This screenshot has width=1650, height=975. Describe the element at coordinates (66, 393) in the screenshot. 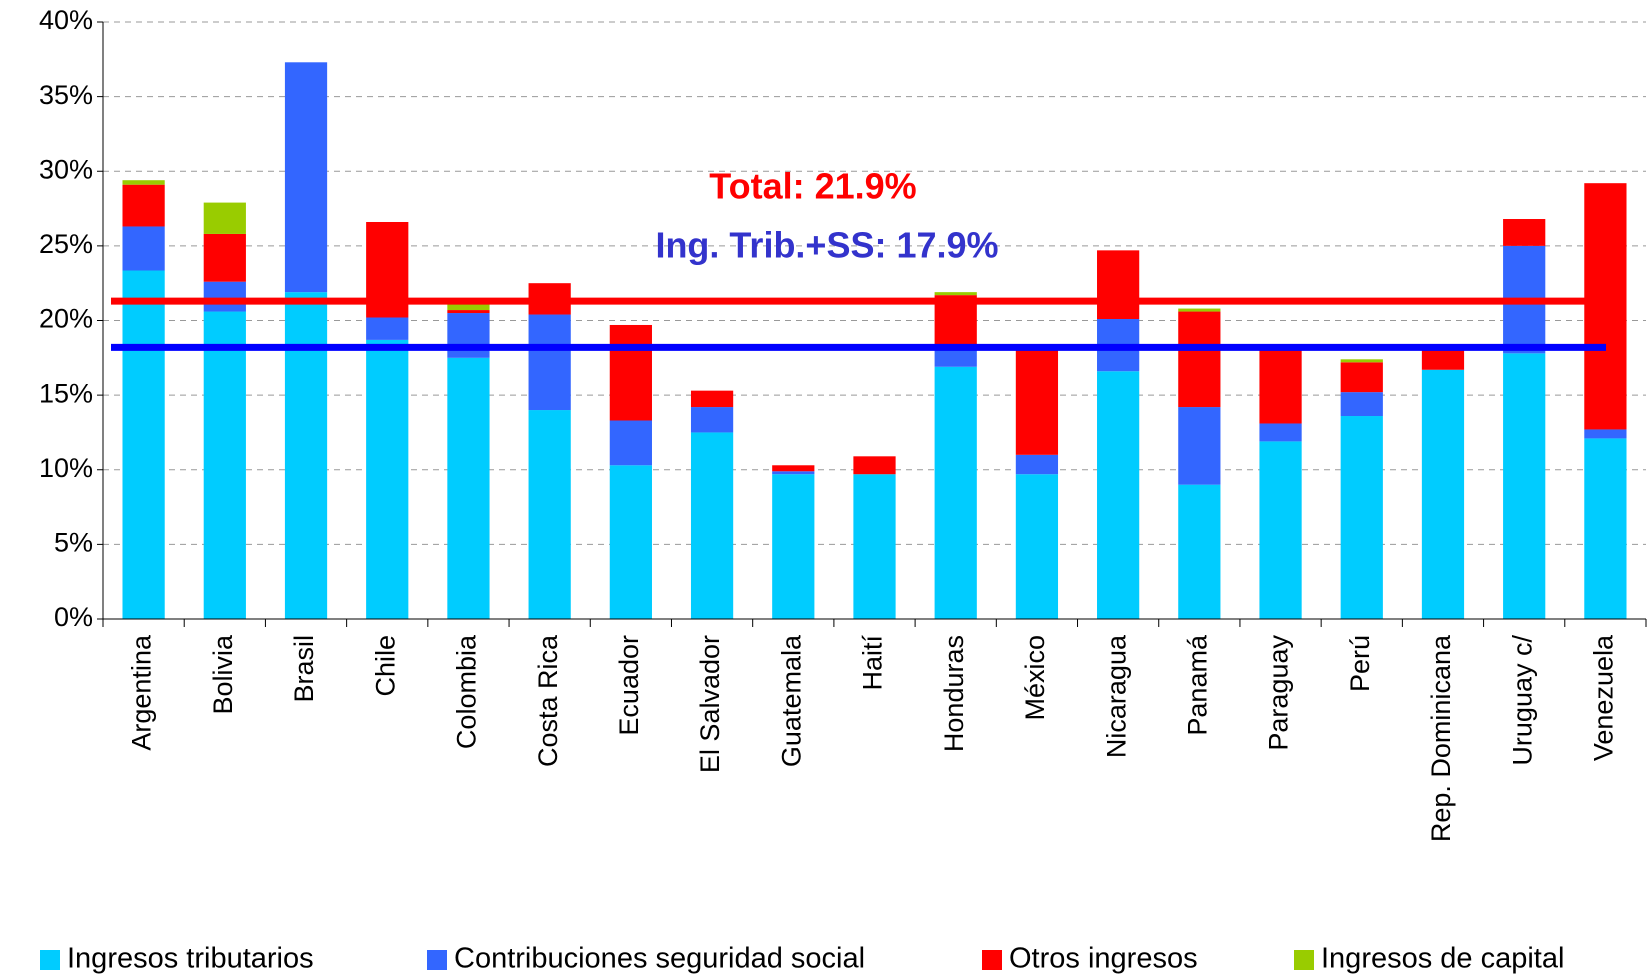

I see `y-tick-label: 15%` at that location.